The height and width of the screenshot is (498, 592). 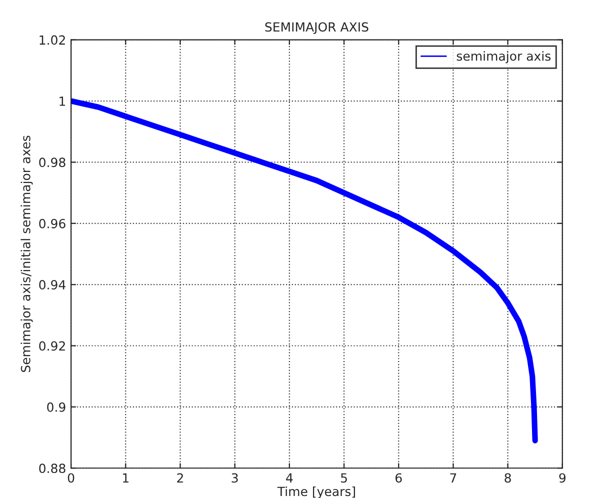 I want to click on x-tick-label: 4, so click(x=289, y=477).